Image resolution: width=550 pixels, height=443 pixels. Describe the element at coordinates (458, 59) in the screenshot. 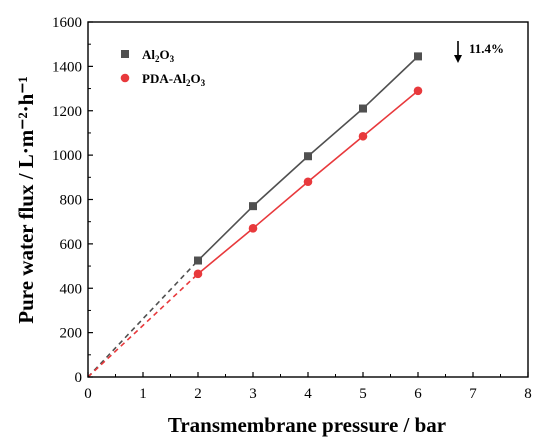

I see `down-arrow-icon-head` at that location.